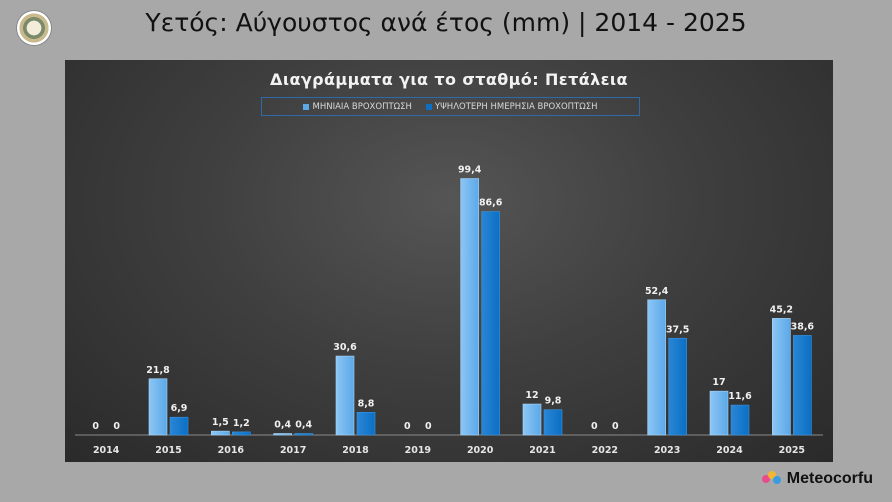 The width and height of the screenshot is (892, 502). I want to click on bar-series1-2023, so click(656, 367).